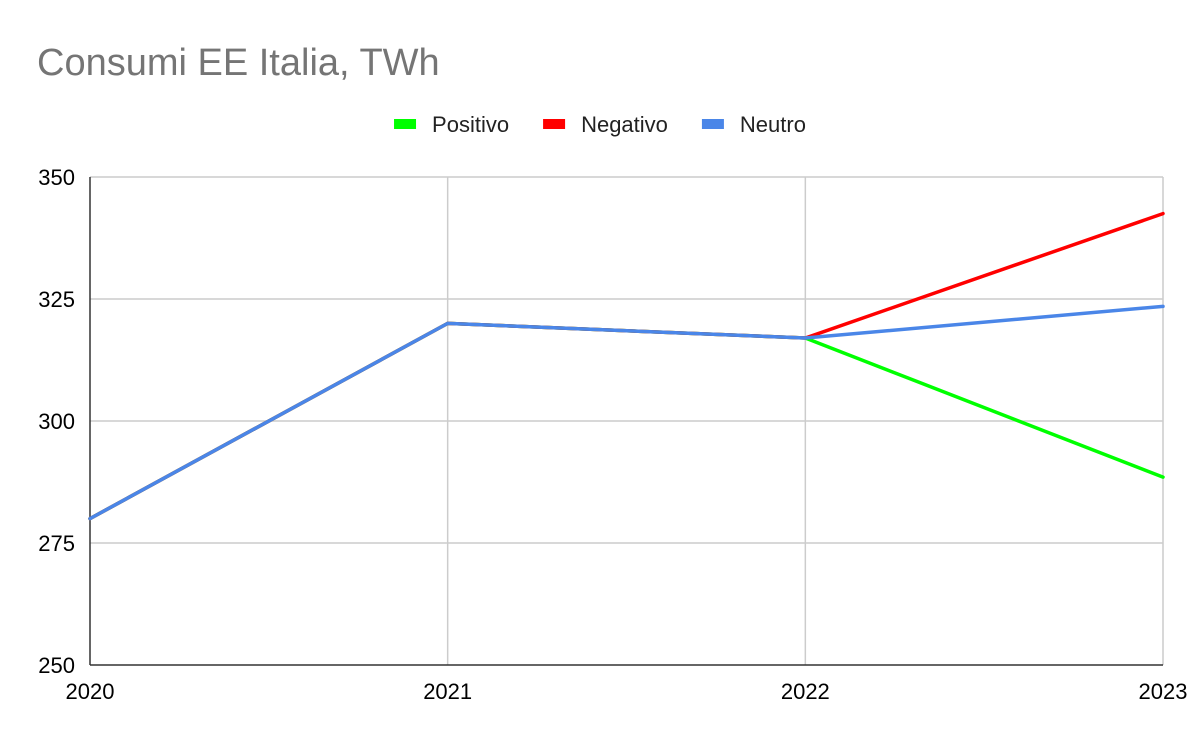 The width and height of the screenshot is (1200, 742). I want to click on legend-label: Negativo, so click(624, 124).